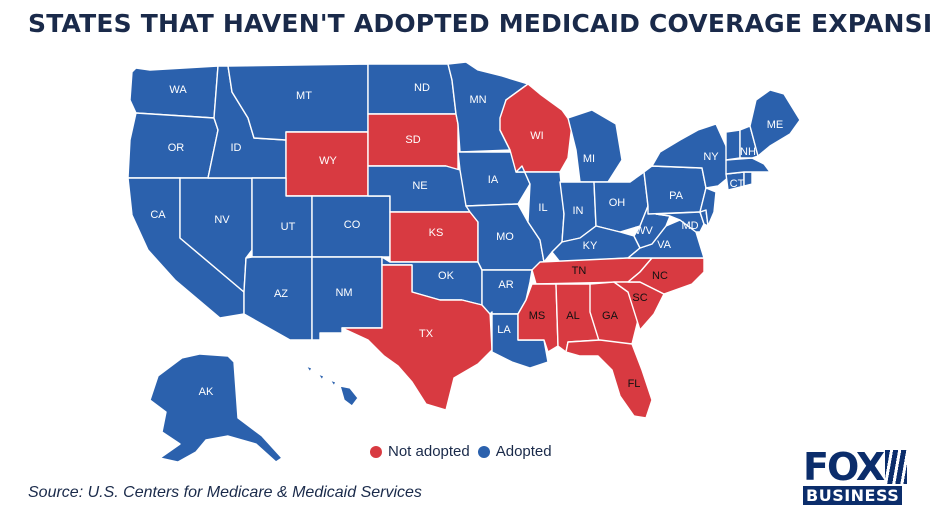 The height and width of the screenshot is (523, 931). What do you see at coordinates (412, 89) in the screenshot?
I see `state-nd` at bounding box center [412, 89].